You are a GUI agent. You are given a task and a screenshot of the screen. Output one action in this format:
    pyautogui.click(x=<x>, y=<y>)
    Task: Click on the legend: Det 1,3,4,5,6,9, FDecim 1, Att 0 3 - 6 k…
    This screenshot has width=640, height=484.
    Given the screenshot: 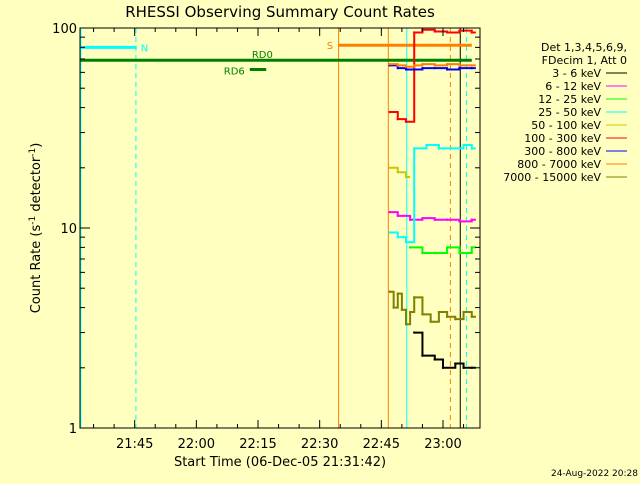 What is the action you would take?
    pyautogui.click(x=565, y=112)
    